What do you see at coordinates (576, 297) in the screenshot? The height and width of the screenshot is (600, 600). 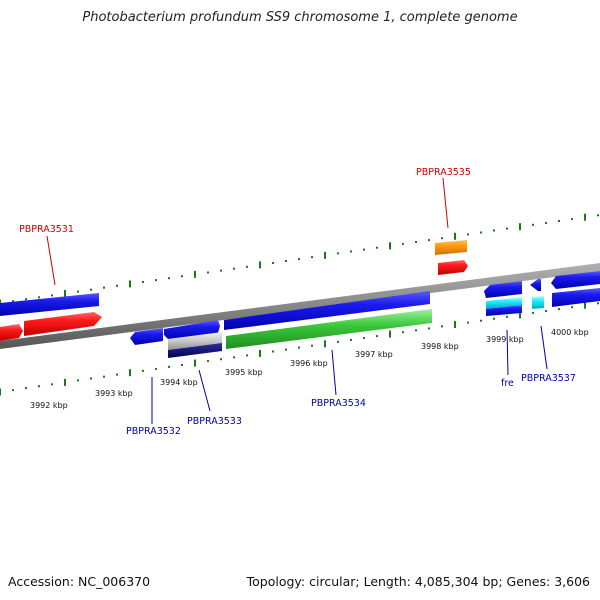 I see `gene-blue-reverse-end` at bounding box center [576, 297].